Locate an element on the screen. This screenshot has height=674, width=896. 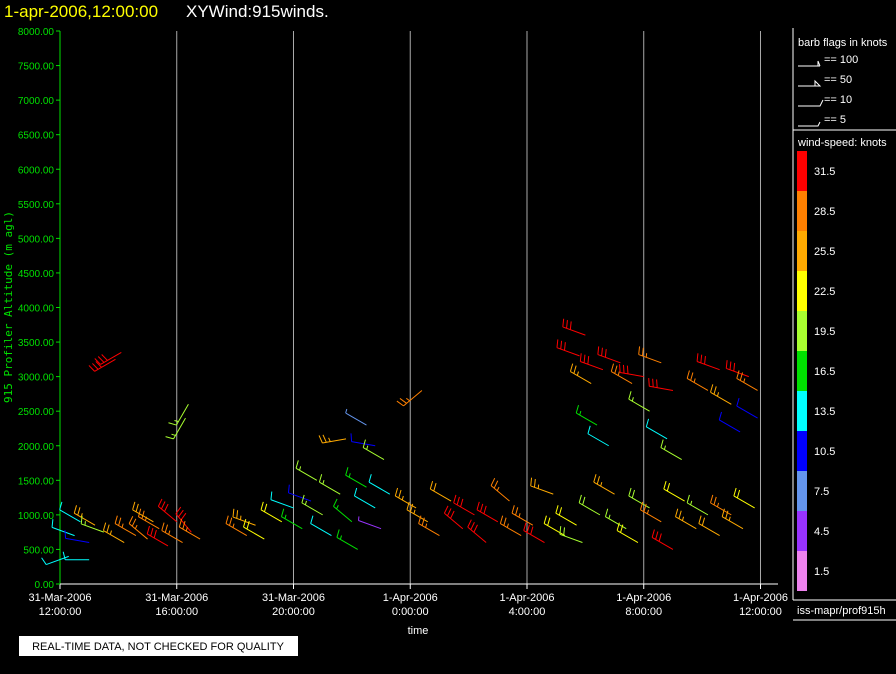
colorbar-label: 28.5 is located at coordinates (824, 212).